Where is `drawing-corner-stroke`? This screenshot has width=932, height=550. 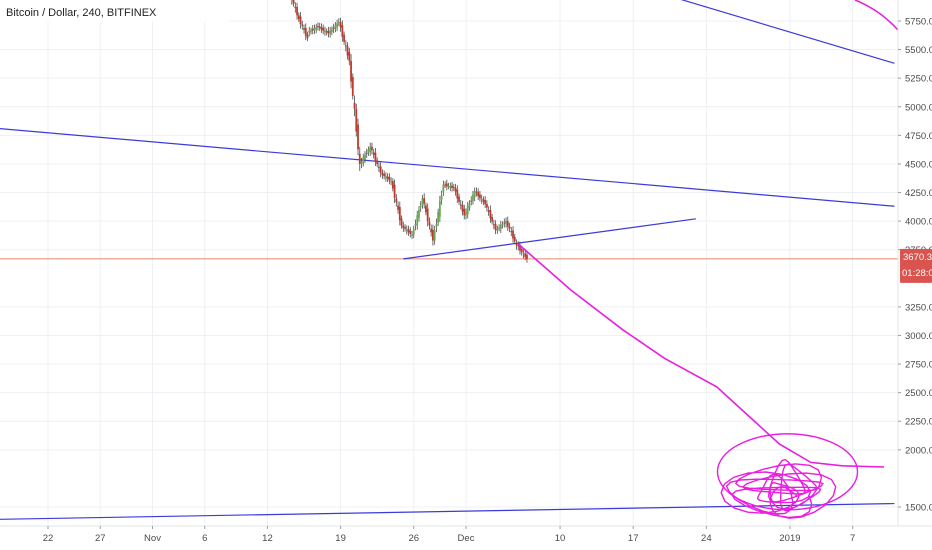
drawing-corner-stroke is located at coordinates (876, 15).